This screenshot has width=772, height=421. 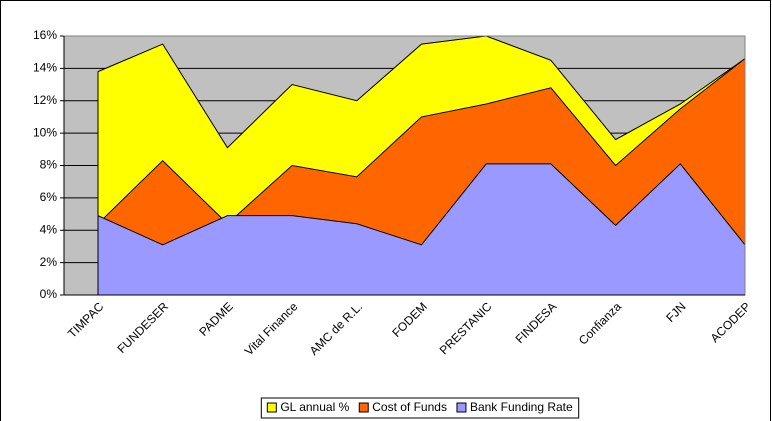 I want to click on legend-label: GL annual %, so click(x=314, y=407).